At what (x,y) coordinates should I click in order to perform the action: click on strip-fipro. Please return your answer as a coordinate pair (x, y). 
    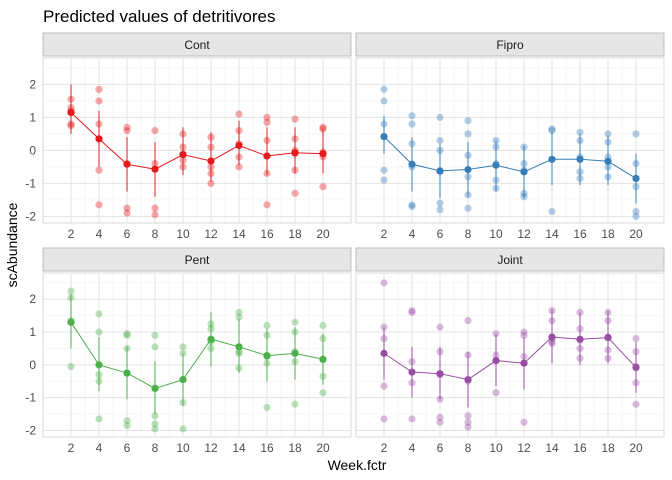
    Looking at the image, I should click on (510, 44).